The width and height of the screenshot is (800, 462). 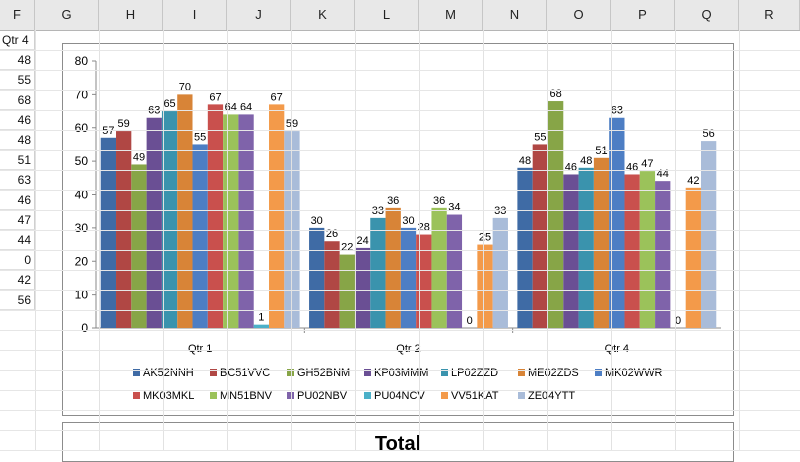 I want to click on data-label: 70, so click(x=185, y=87).